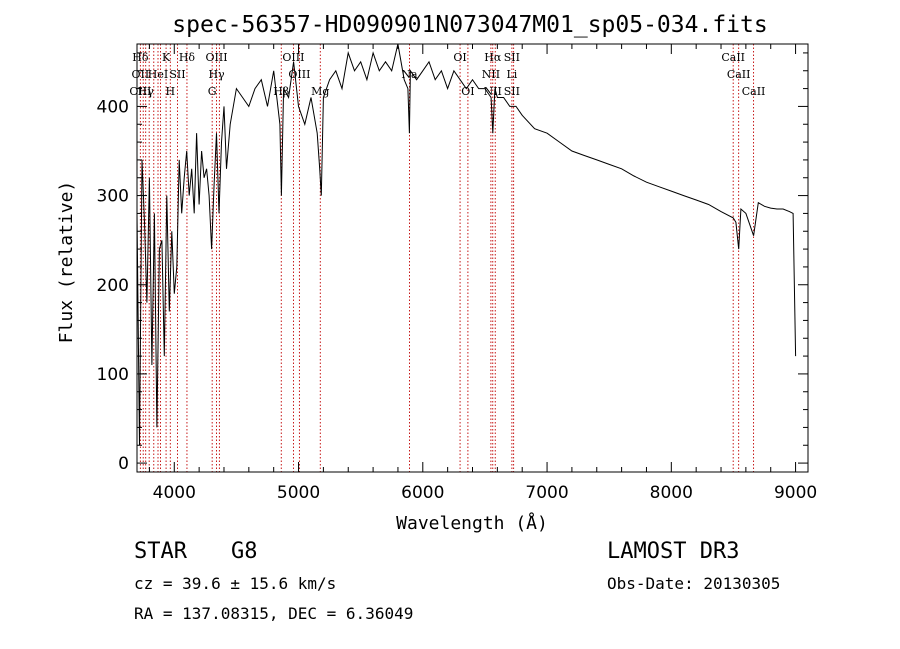 The image size is (900, 649). I want to click on object-subclass: G8, so click(244, 551).